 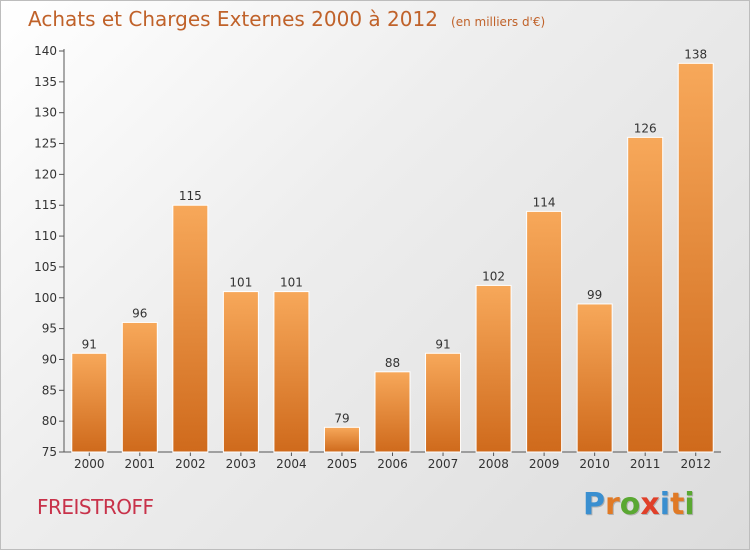 What do you see at coordinates (45, 298) in the screenshot?
I see `y-tick-label: 100` at bounding box center [45, 298].